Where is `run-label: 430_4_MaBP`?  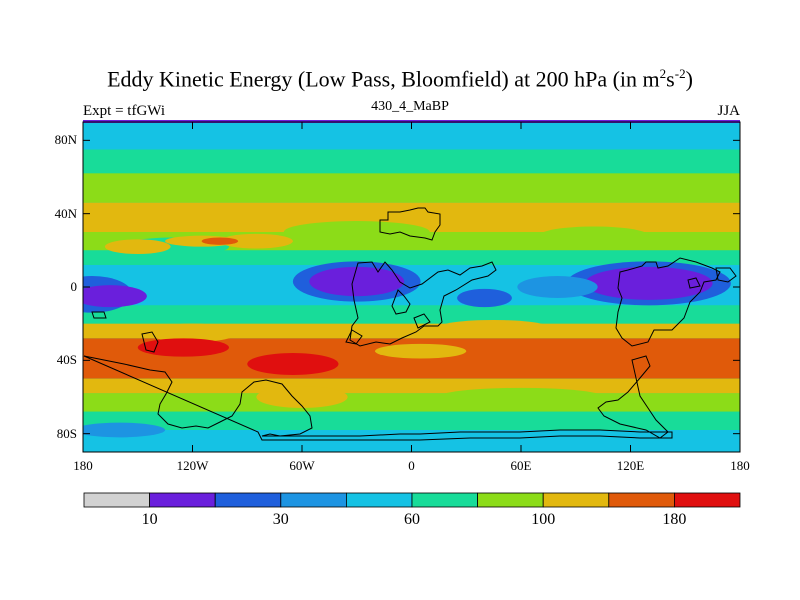
run-label: 430_4_MaBP is located at coordinates (410, 106).